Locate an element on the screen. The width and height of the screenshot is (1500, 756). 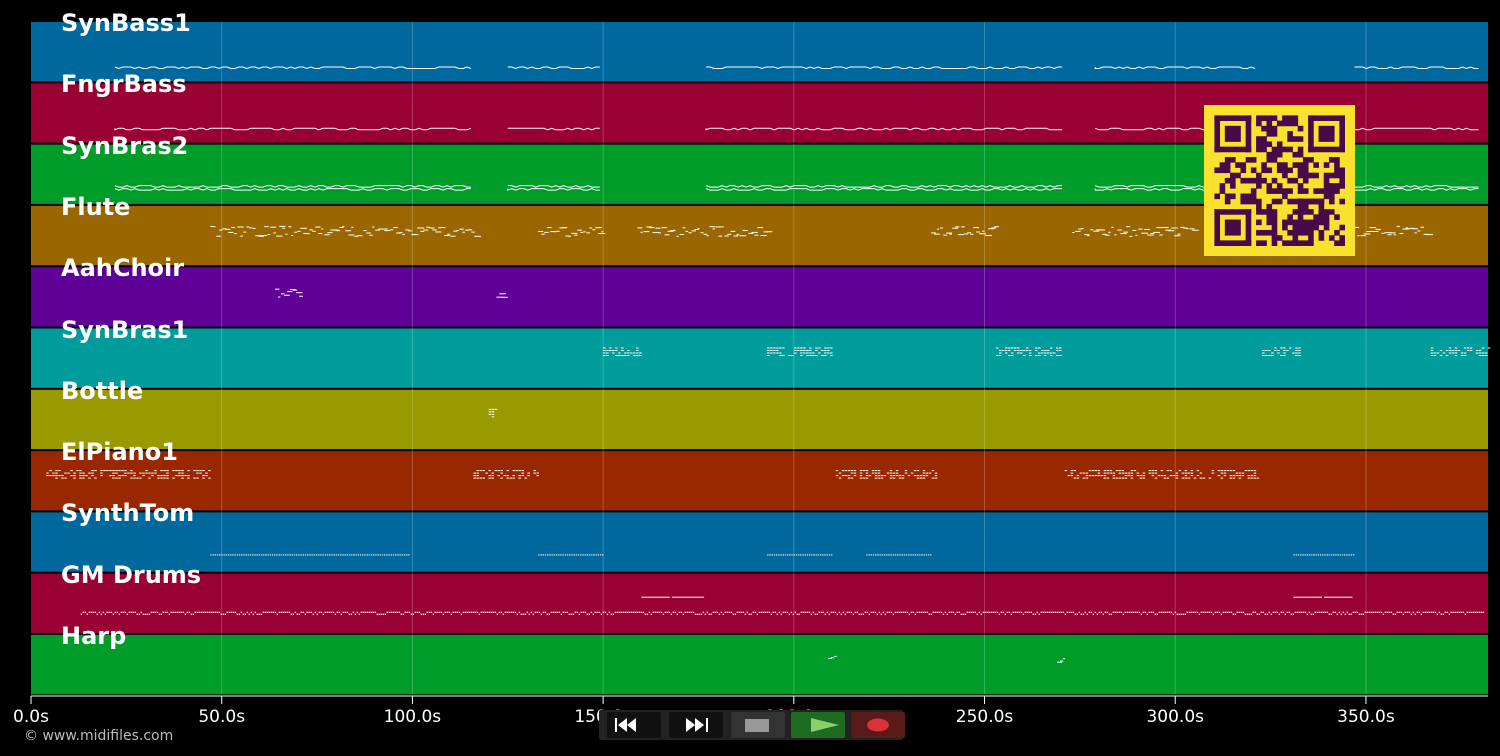
note-group is located at coordinates (128, 474).